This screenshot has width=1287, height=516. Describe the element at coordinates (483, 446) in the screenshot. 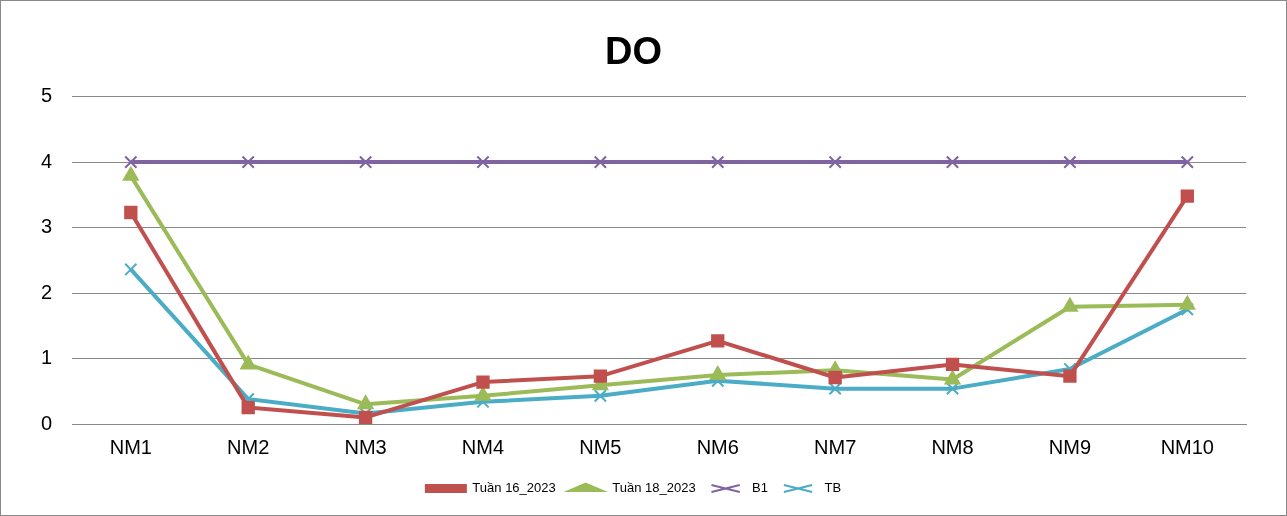

I see `x-tick-label: NM4` at that location.